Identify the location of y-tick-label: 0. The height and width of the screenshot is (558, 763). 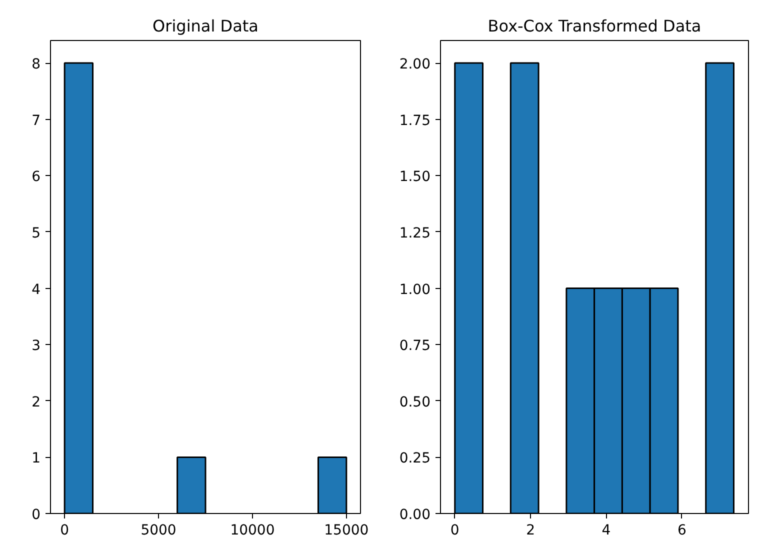
(36, 515).